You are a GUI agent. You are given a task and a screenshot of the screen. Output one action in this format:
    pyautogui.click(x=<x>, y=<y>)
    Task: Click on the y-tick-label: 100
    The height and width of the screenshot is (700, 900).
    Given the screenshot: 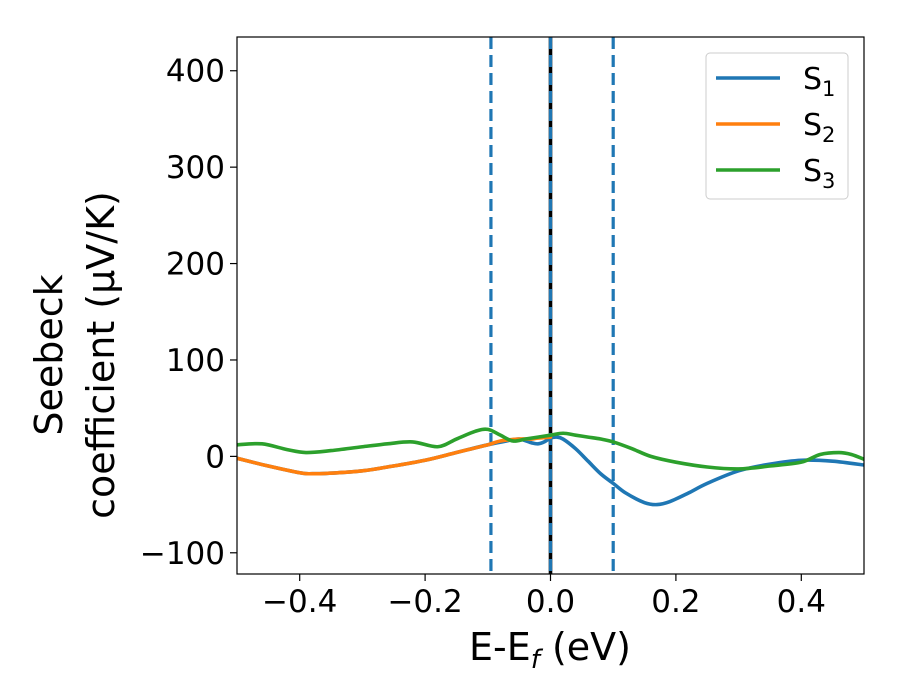 What is the action you would take?
    pyautogui.click(x=195, y=361)
    